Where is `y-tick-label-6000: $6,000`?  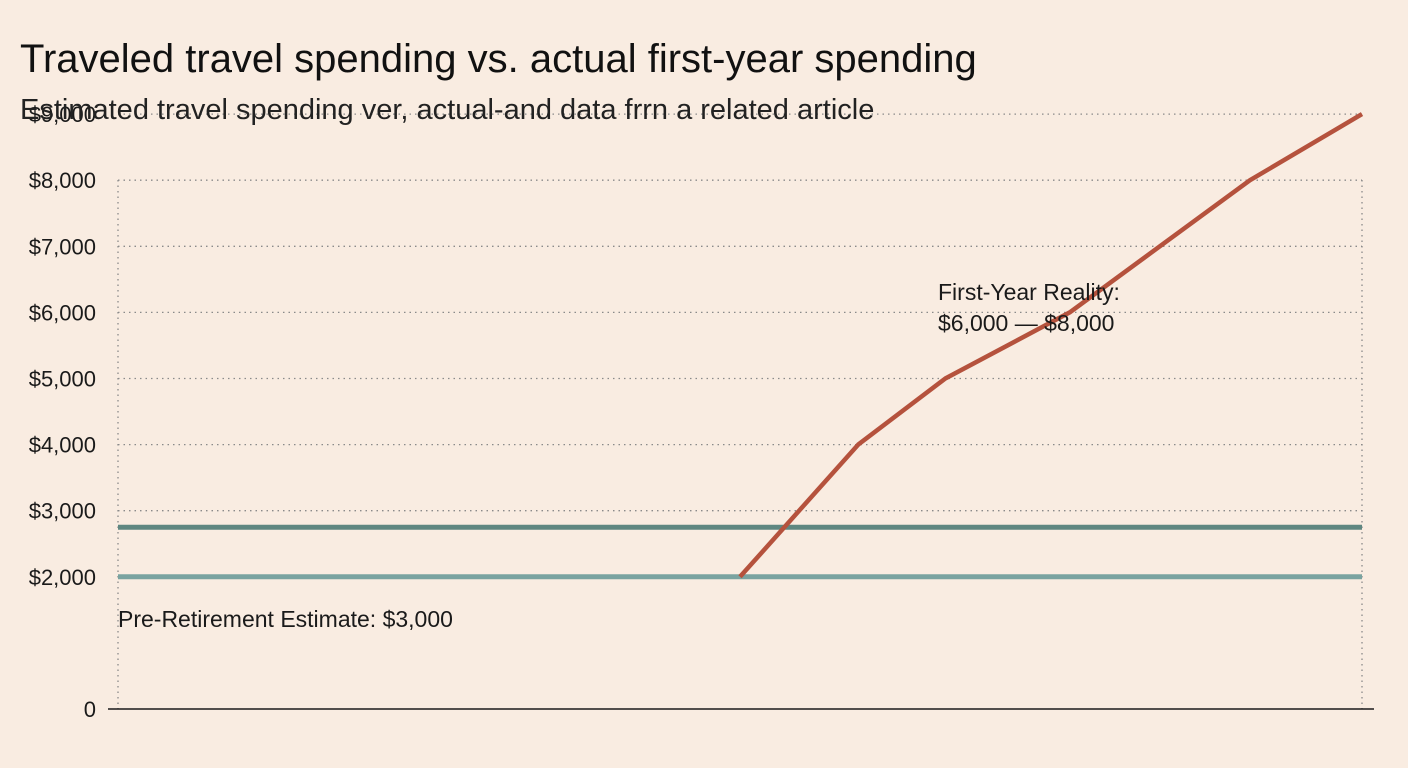 y-tick-label-6000: $6,000 is located at coordinates (62, 312).